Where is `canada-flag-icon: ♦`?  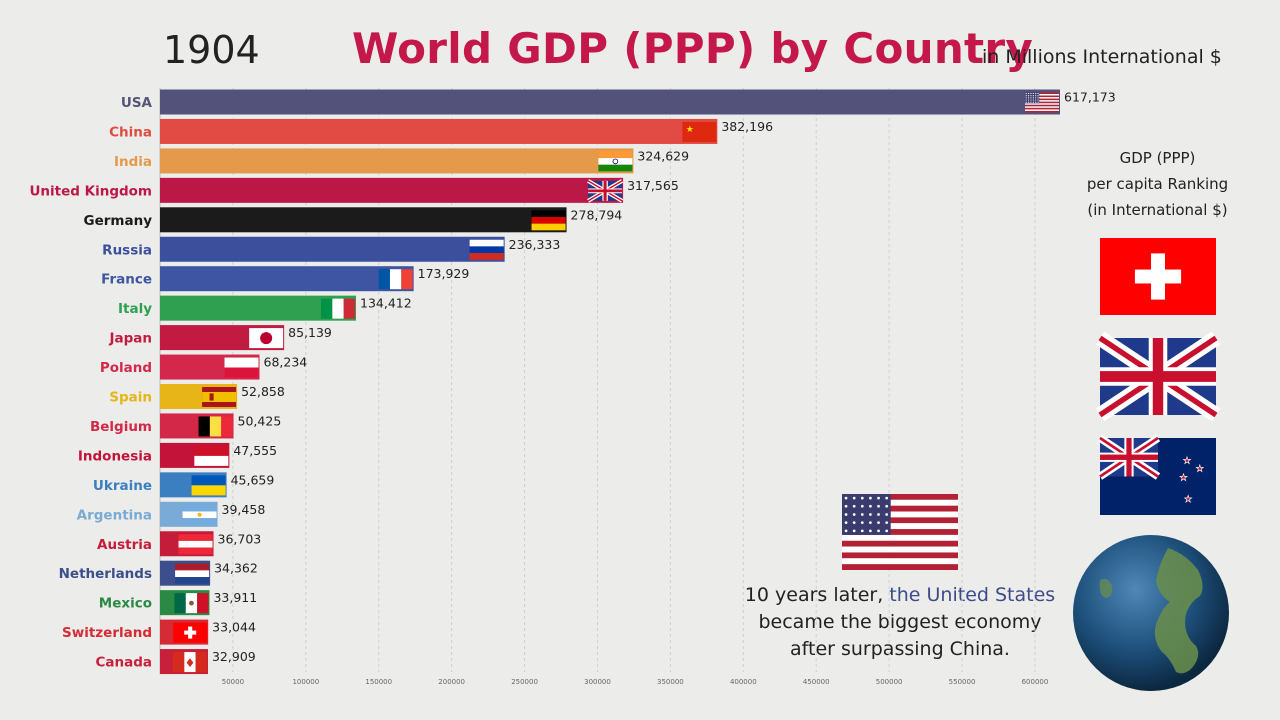 canada-flag-icon: ♦ is located at coordinates (189, 662).